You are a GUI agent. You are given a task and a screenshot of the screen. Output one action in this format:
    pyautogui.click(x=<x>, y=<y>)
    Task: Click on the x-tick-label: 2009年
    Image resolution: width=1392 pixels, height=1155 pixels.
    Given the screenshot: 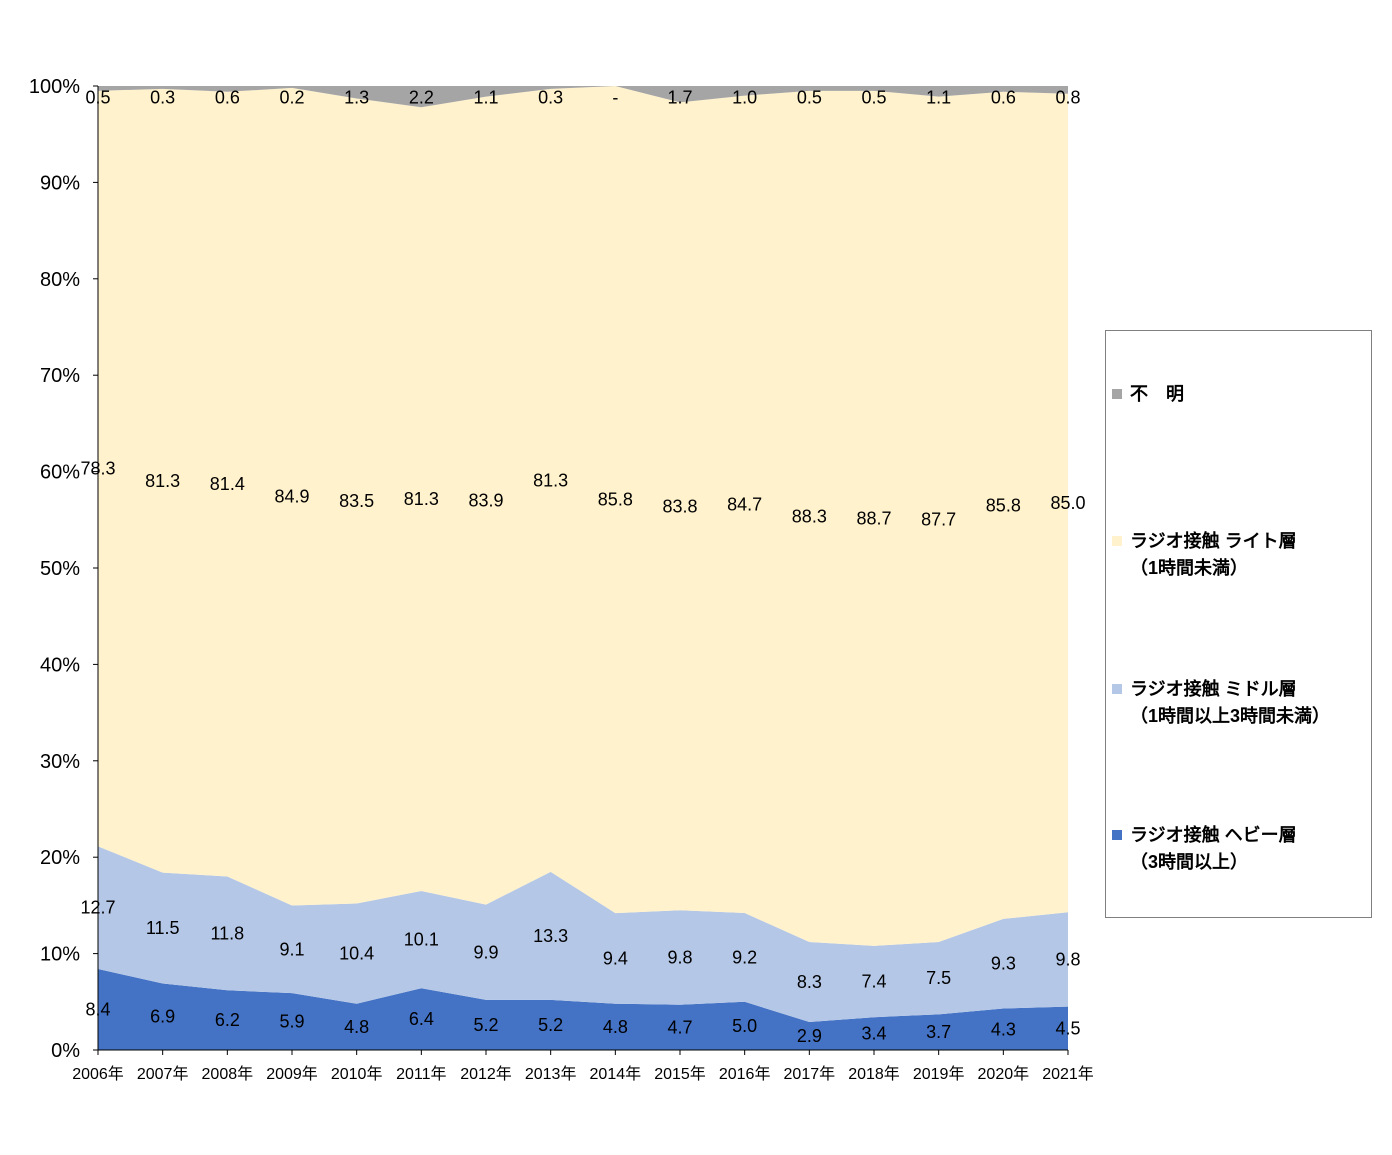 What is the action you would take?
    pyautogui.click(x=292, y=1074)
    